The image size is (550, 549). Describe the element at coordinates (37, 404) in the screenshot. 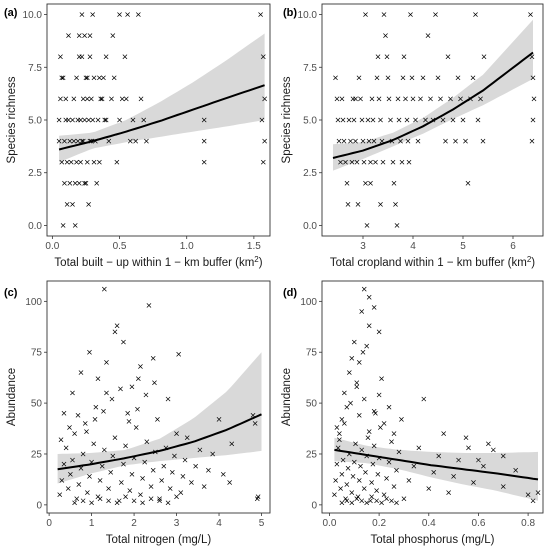

I see `y-tick-label: 50` at that location.